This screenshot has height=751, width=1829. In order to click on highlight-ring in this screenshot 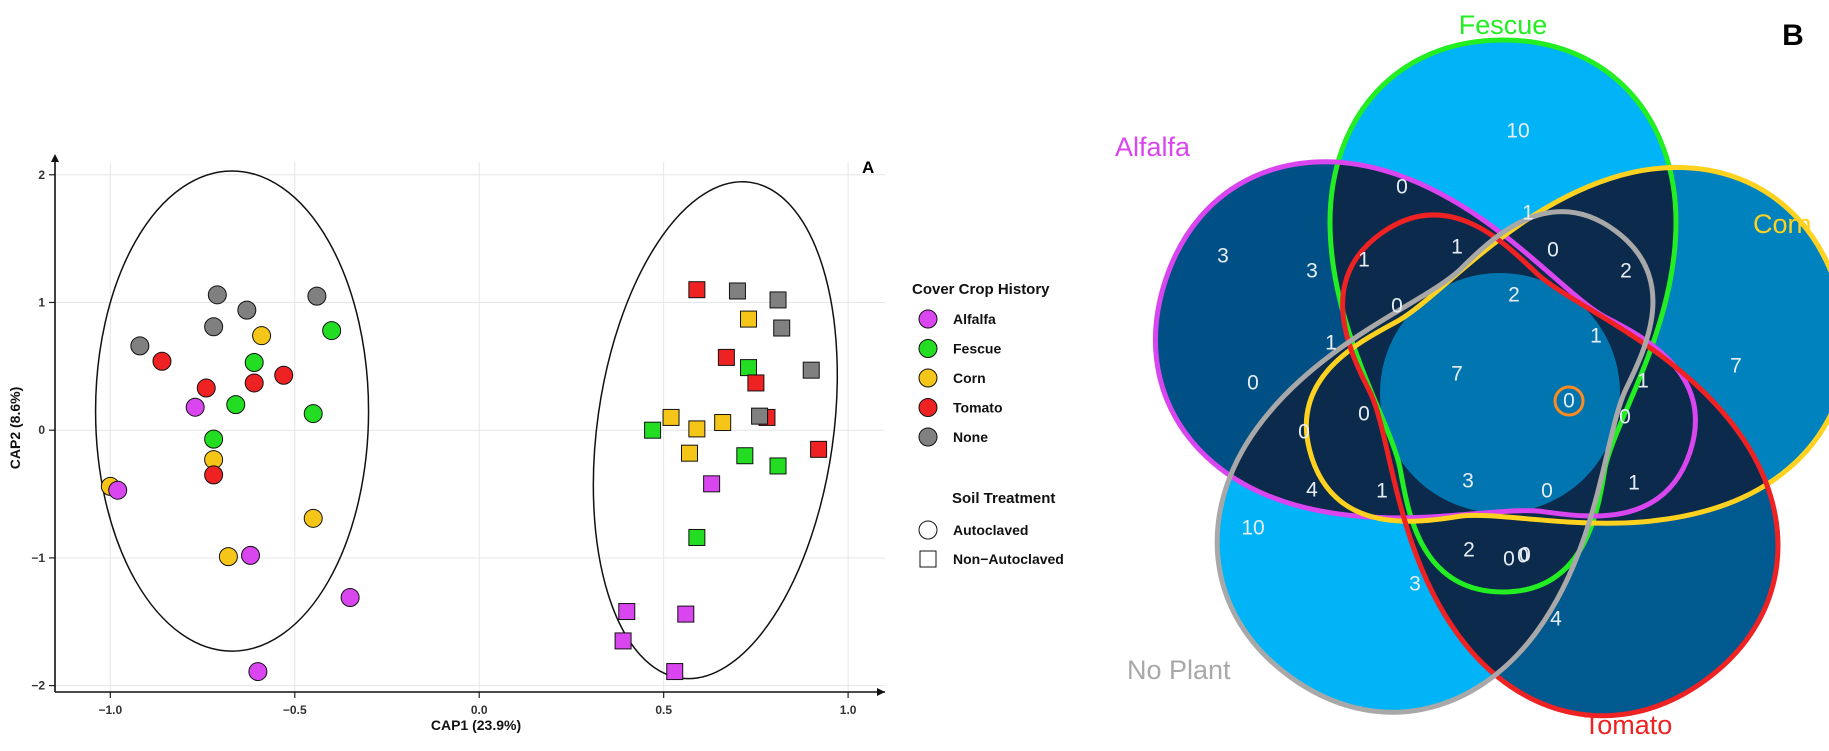, I will do `click(1569, 401)`.